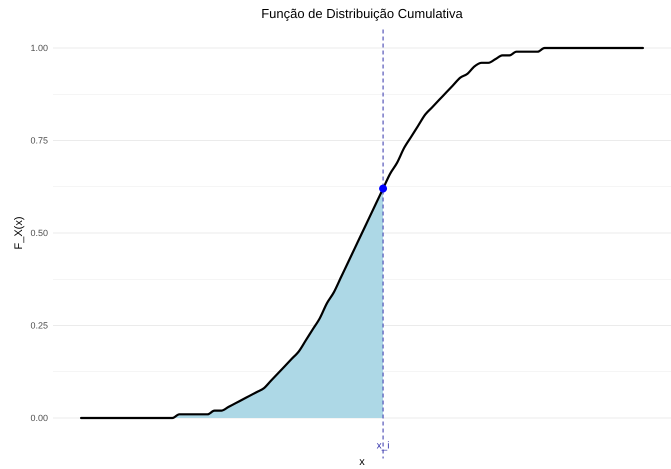  Describe the element at coordinates (39, 418) in the screenshot. I see `y-tick-label: 0.00` at that location.